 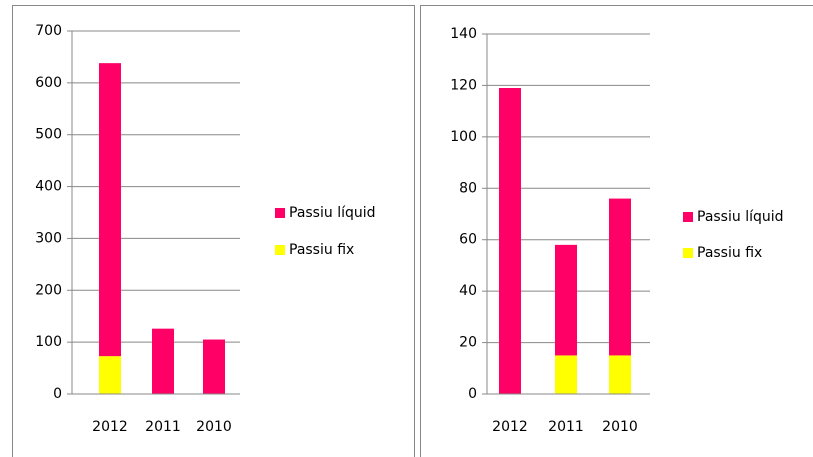 I want to click on y-tick-label: 600, so click(x=48, y=83).